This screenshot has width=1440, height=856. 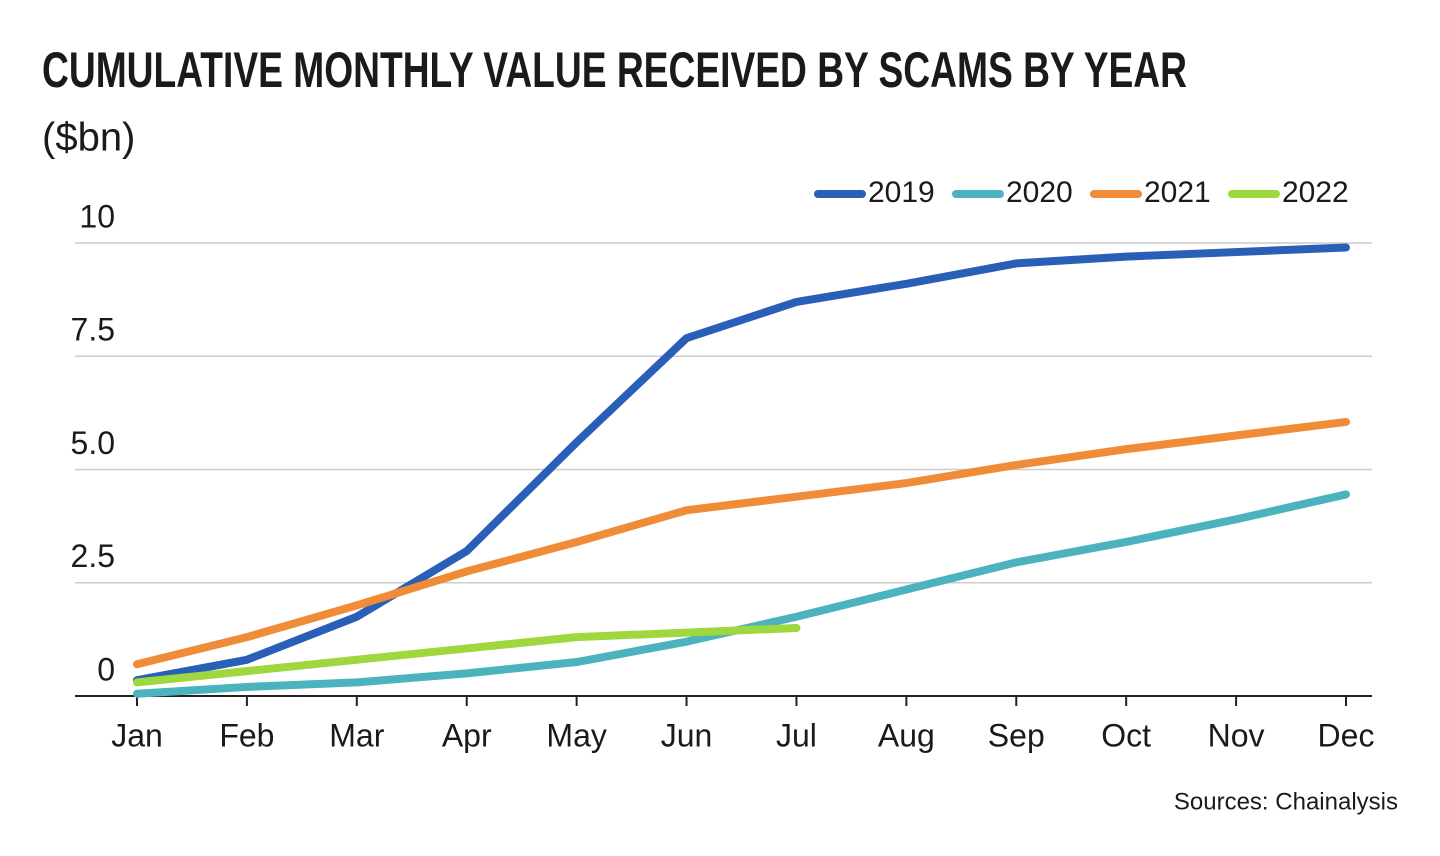 I want to click on y-tick-label: 7.5, so click(x=93, y=330).